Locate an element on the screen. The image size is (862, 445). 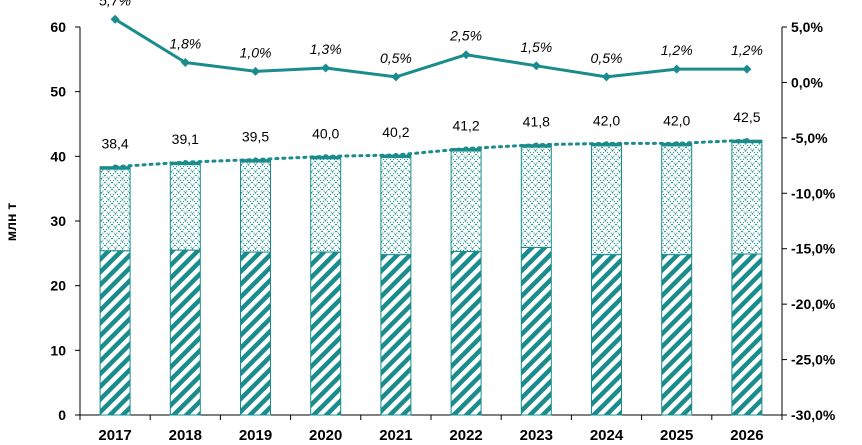
y2-tick-label: -30,0% is located at coordinates (813, 415).